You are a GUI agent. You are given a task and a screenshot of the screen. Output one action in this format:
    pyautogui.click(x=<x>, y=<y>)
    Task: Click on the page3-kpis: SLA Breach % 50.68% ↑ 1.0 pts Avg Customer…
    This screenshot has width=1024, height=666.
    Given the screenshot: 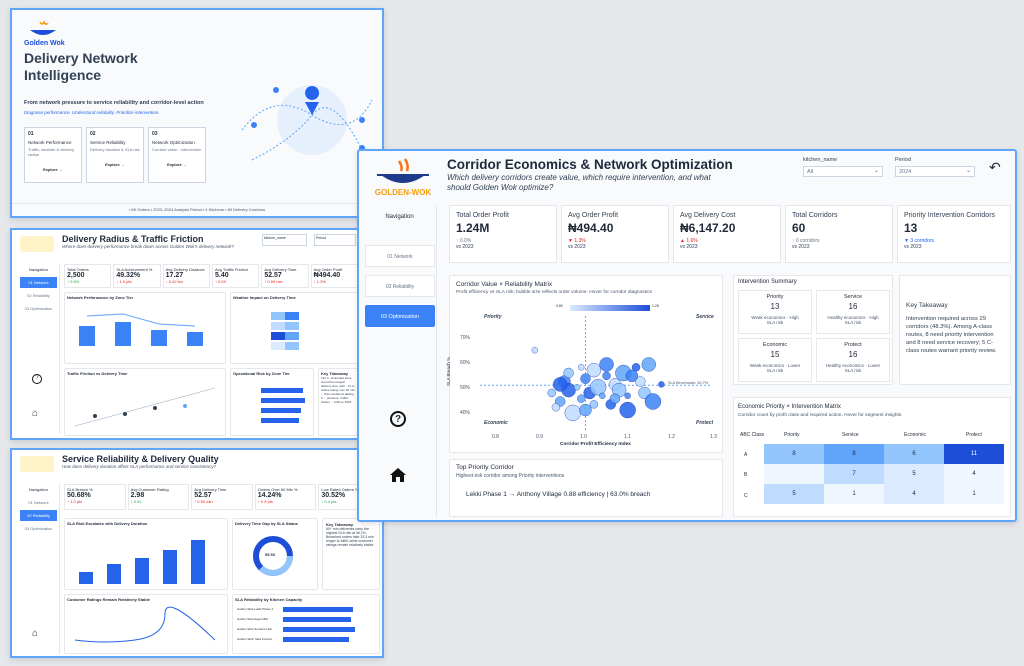 What is the action you would take?
    pyautogui.click(x=222, y=497)
    